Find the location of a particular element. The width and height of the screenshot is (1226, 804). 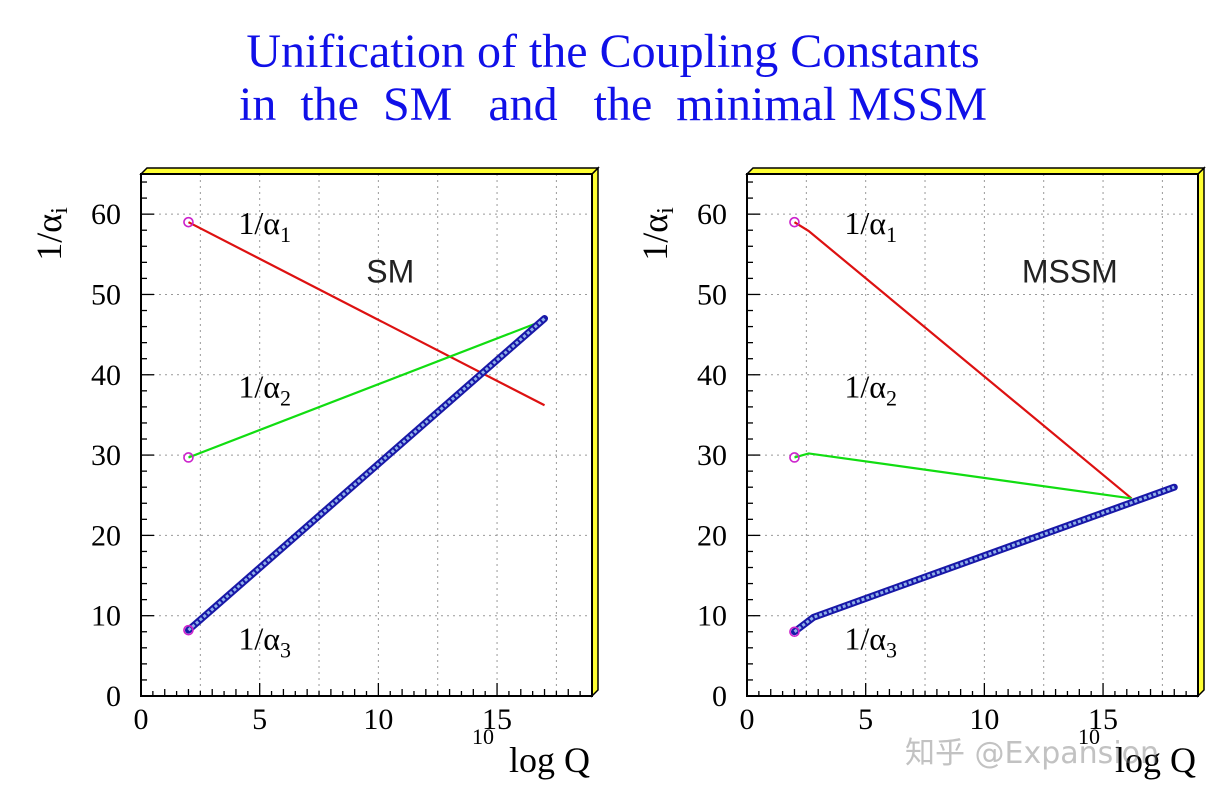

chart-title-line-2: in the SM and the minimal MSSM is located at coordinates (613, 104).